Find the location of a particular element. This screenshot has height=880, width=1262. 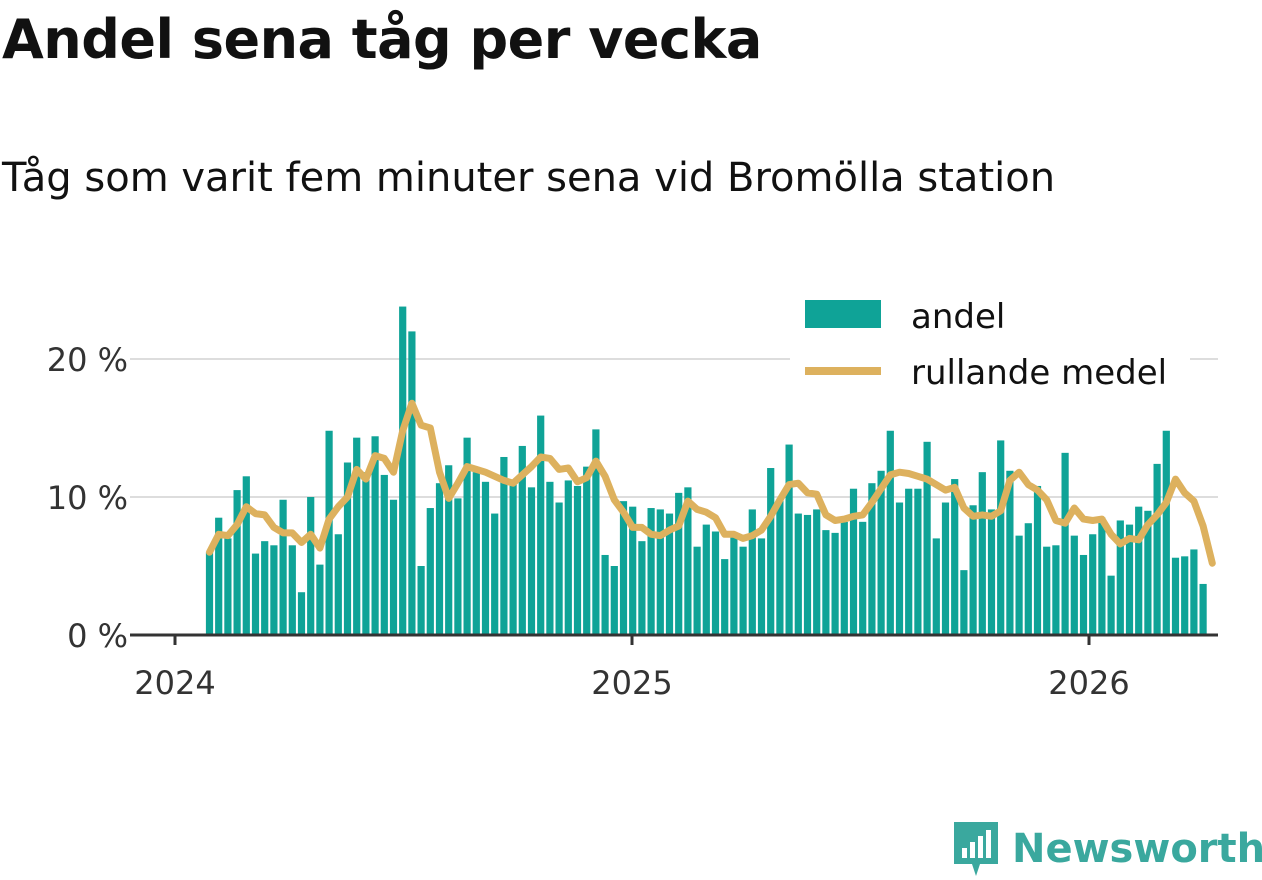

legend-label-andel: andel is located at coordinates (958, 317).